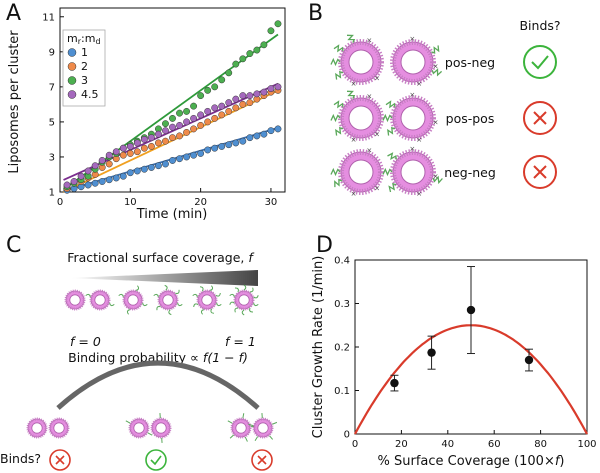  What do you see at coordinates (470, 172) in the screenshot?
I see `binding-row-label: neg-neg` at bounding box center [470, 172].